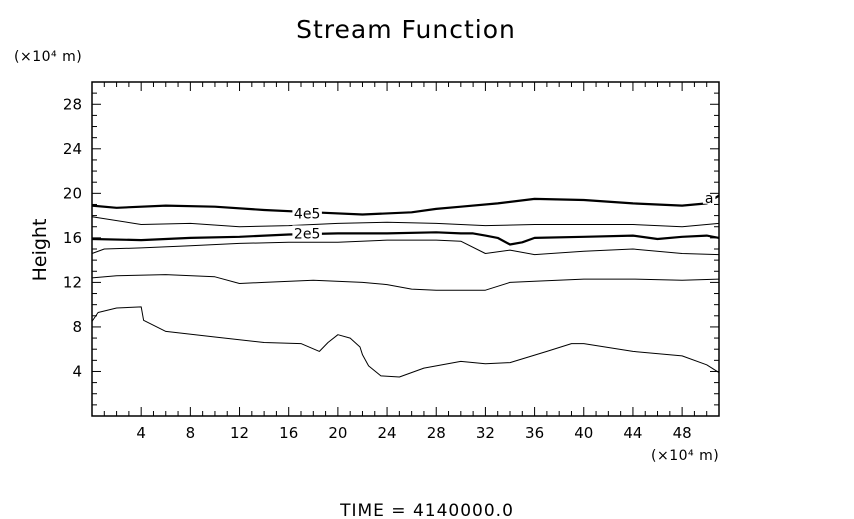  I want to click on x-tick-label: 16, so click(288, 433).